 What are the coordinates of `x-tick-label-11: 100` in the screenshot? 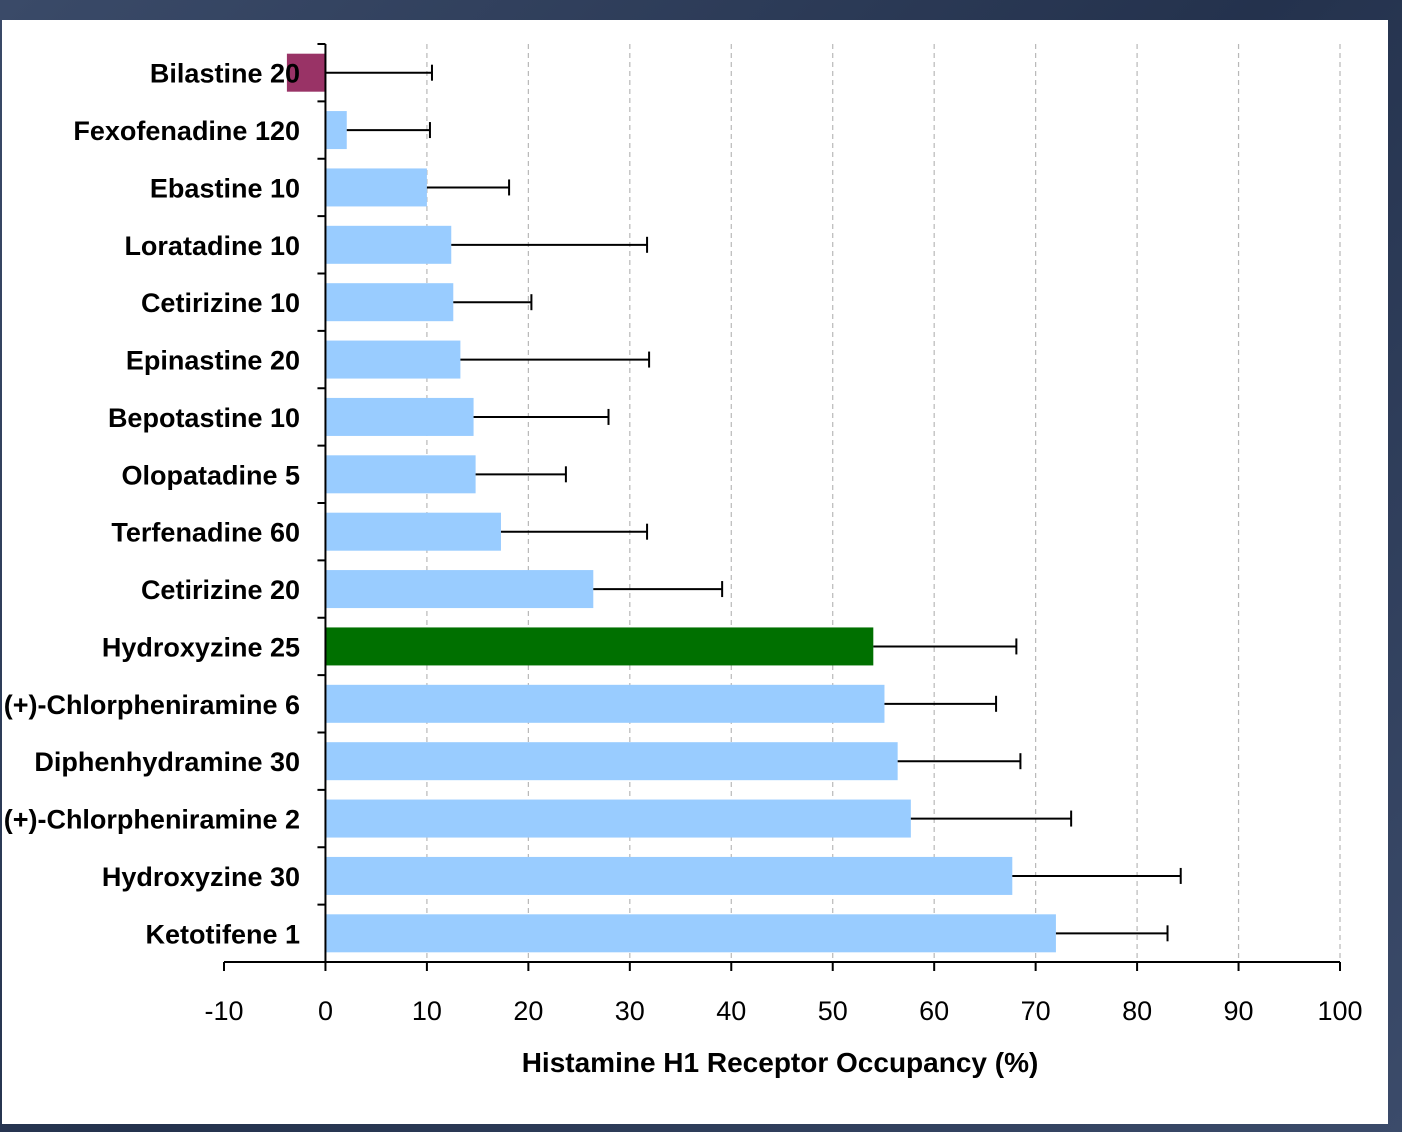 It's located at (1339, 1011).